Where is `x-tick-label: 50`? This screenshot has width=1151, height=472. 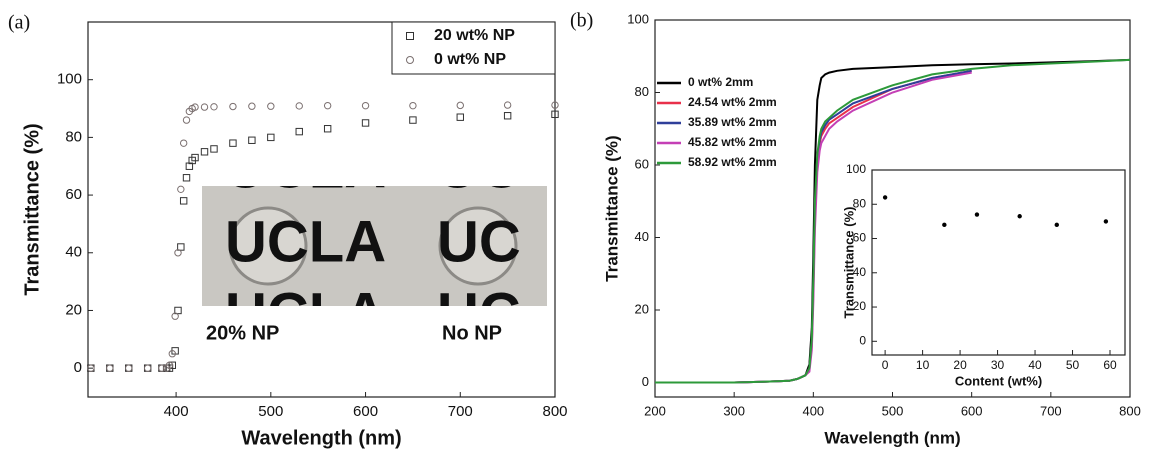
x-tick-label: 50 is located at coordinates (1073, 365).